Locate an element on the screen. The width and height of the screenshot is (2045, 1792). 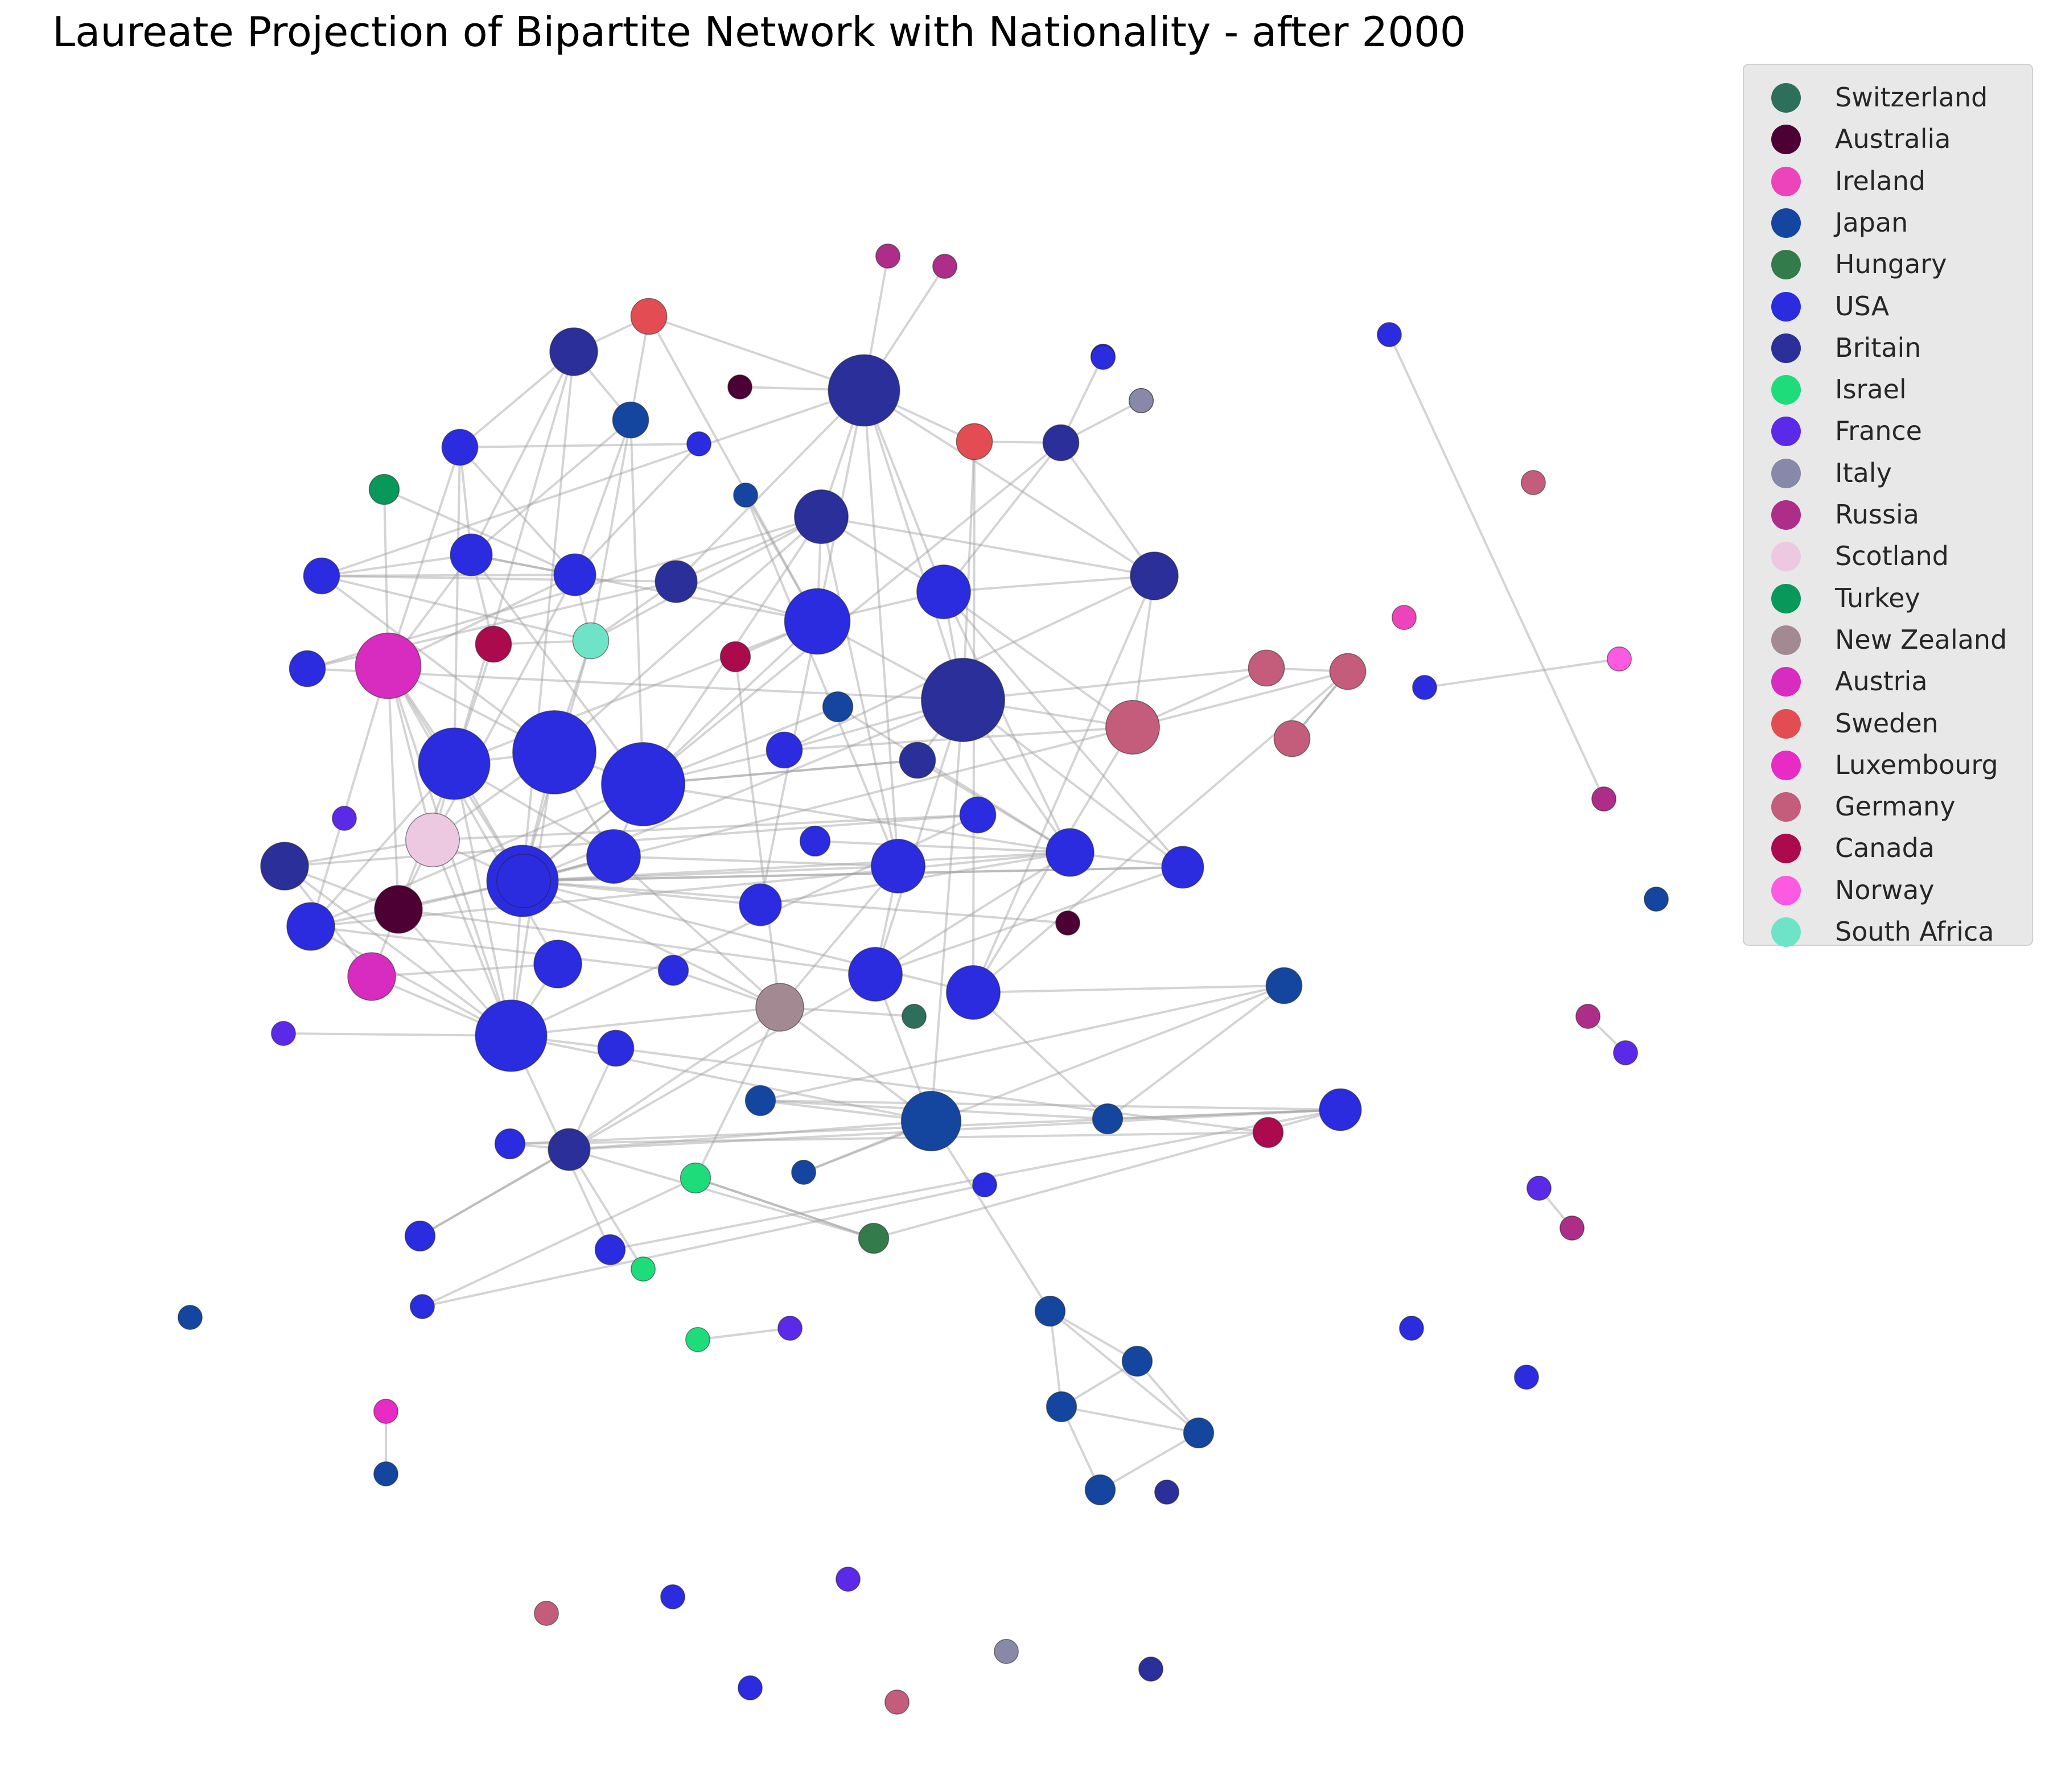
node-turkey is located at coordinates (384, 489).